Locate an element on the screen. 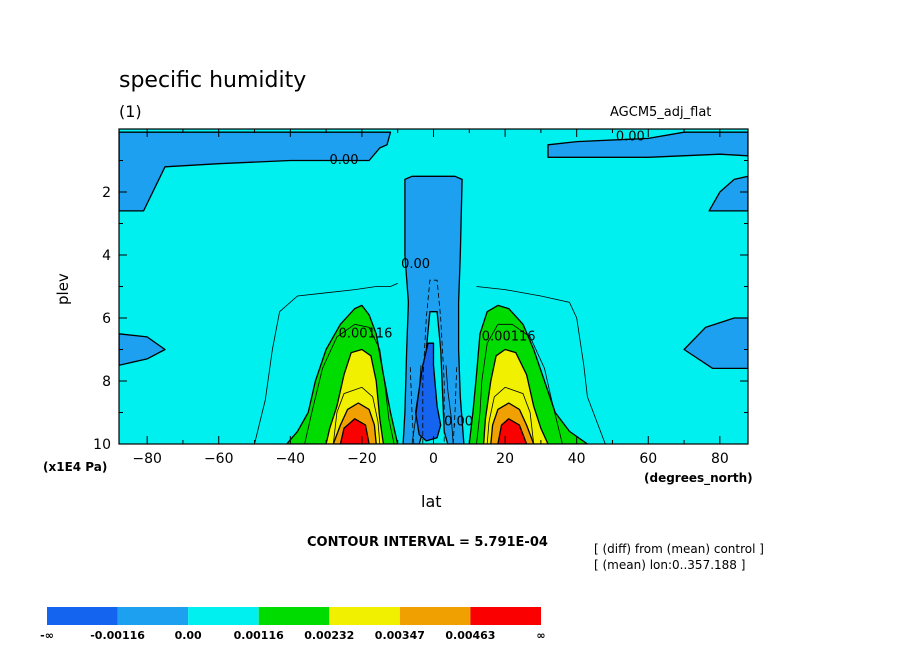  contour-label-2: 0.00 is located at coordinates (415, 264).